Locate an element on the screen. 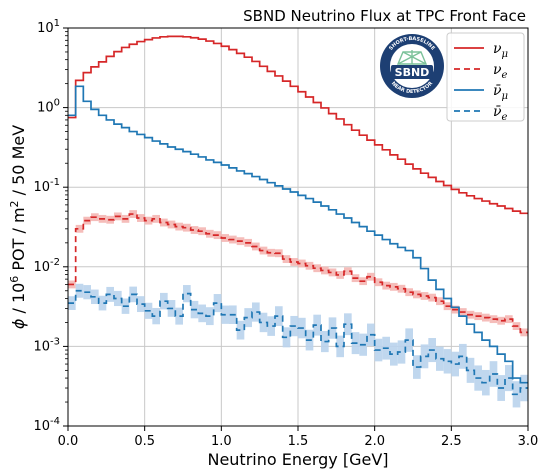  x-tick-label: 3.0 is located at coordinates (528, 441).